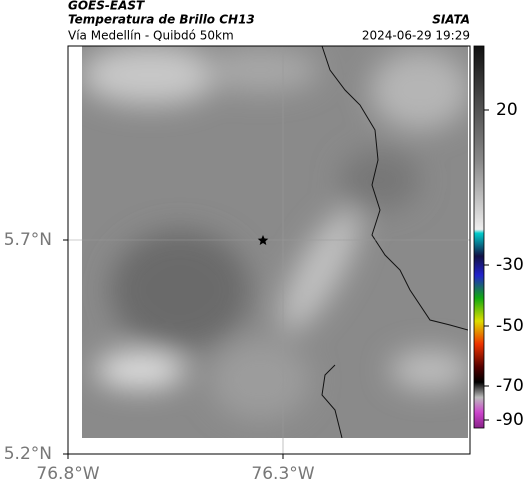  I want to click on lat-tick-label: 5.7°N, so click(28, 240).